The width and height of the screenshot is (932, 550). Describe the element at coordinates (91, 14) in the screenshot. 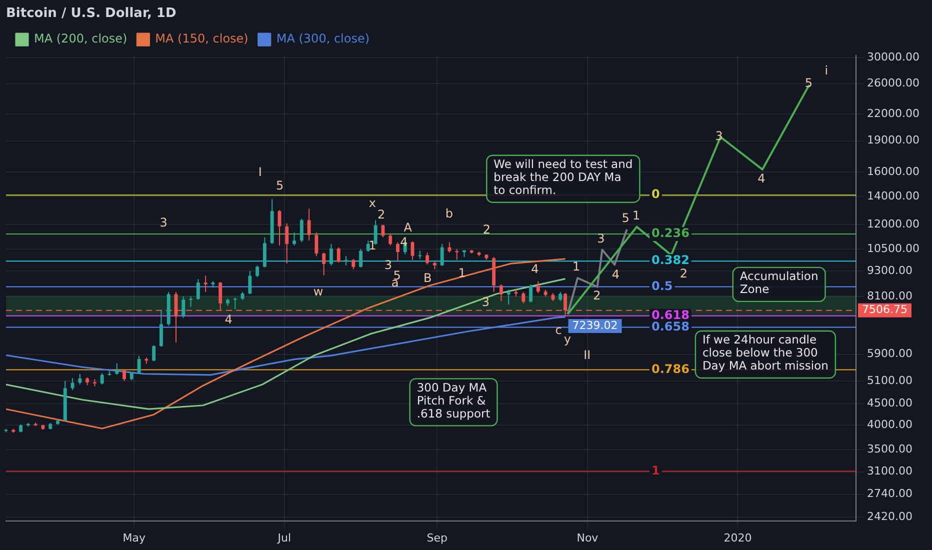

I see `chart-title: Bitcoin / U.S. Dollar, 1D` at that location.